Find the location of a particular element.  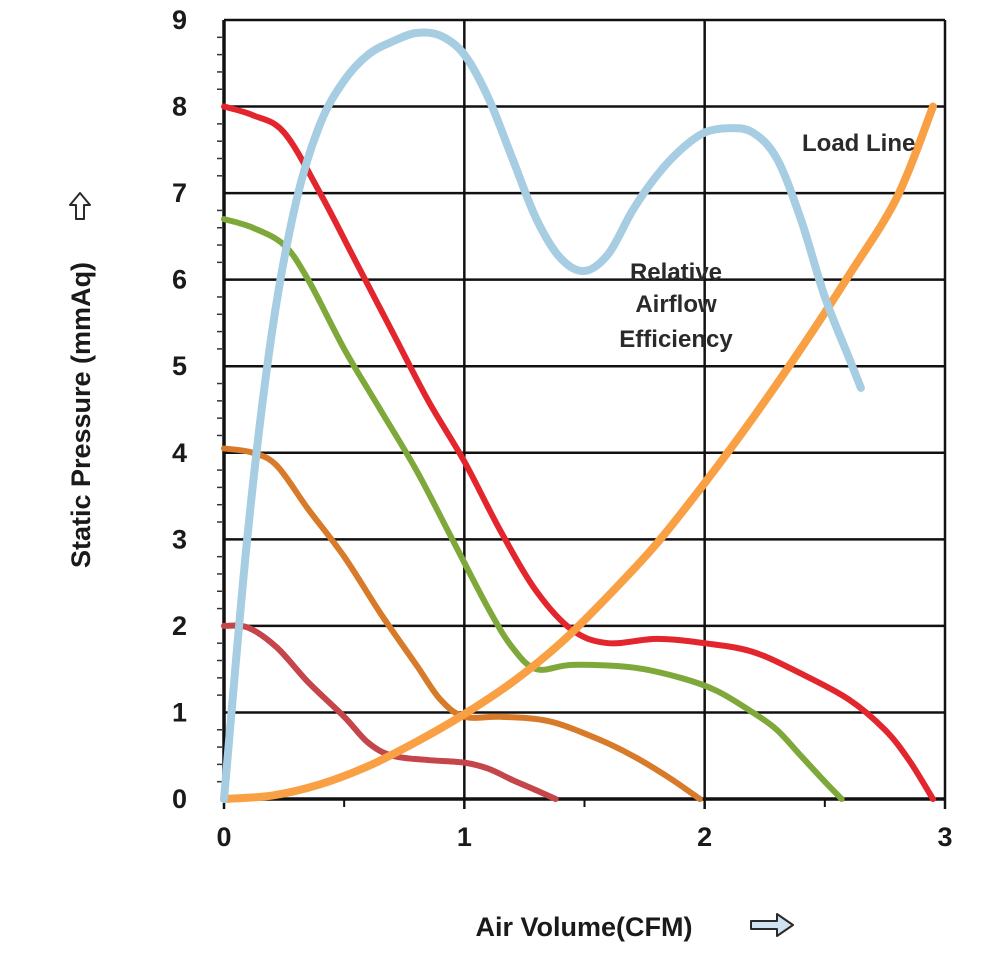

y-tick-label: 6 is located at coordinates (179, 280).